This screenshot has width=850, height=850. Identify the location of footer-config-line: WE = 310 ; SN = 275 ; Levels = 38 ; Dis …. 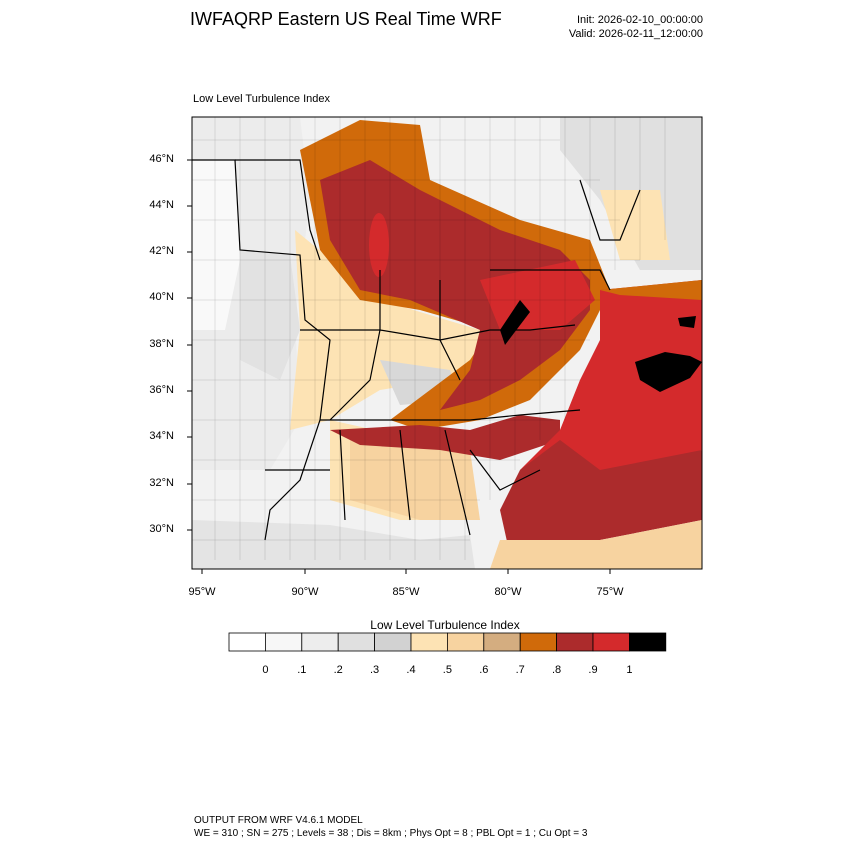
(391, 833).